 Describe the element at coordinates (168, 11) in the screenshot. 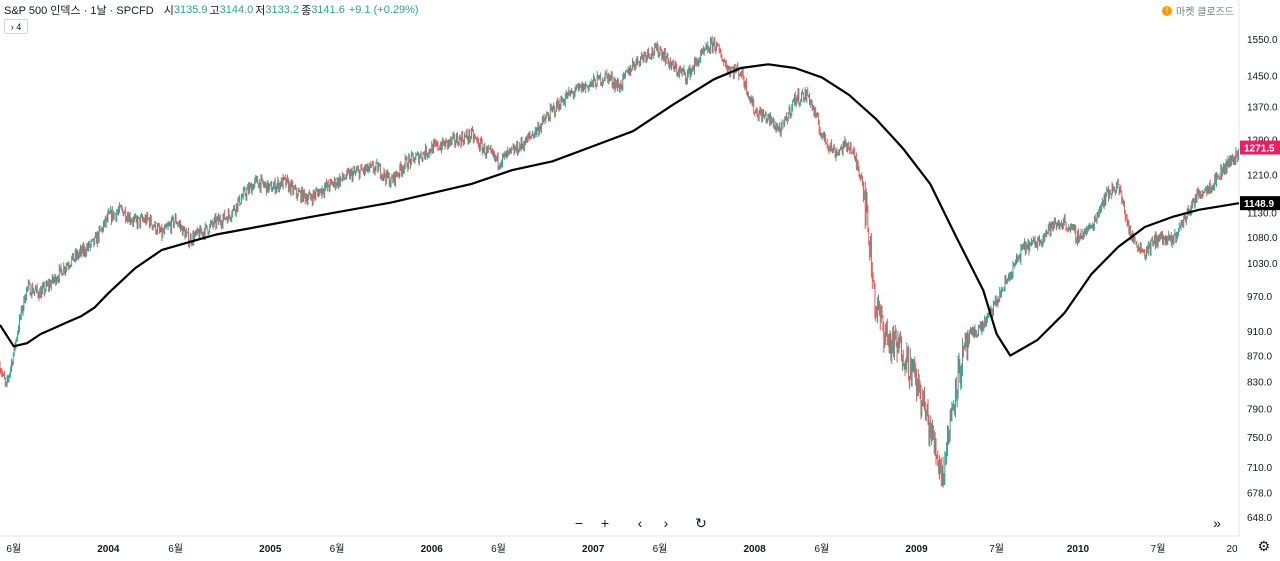

I see `open-label: 시` at that location.